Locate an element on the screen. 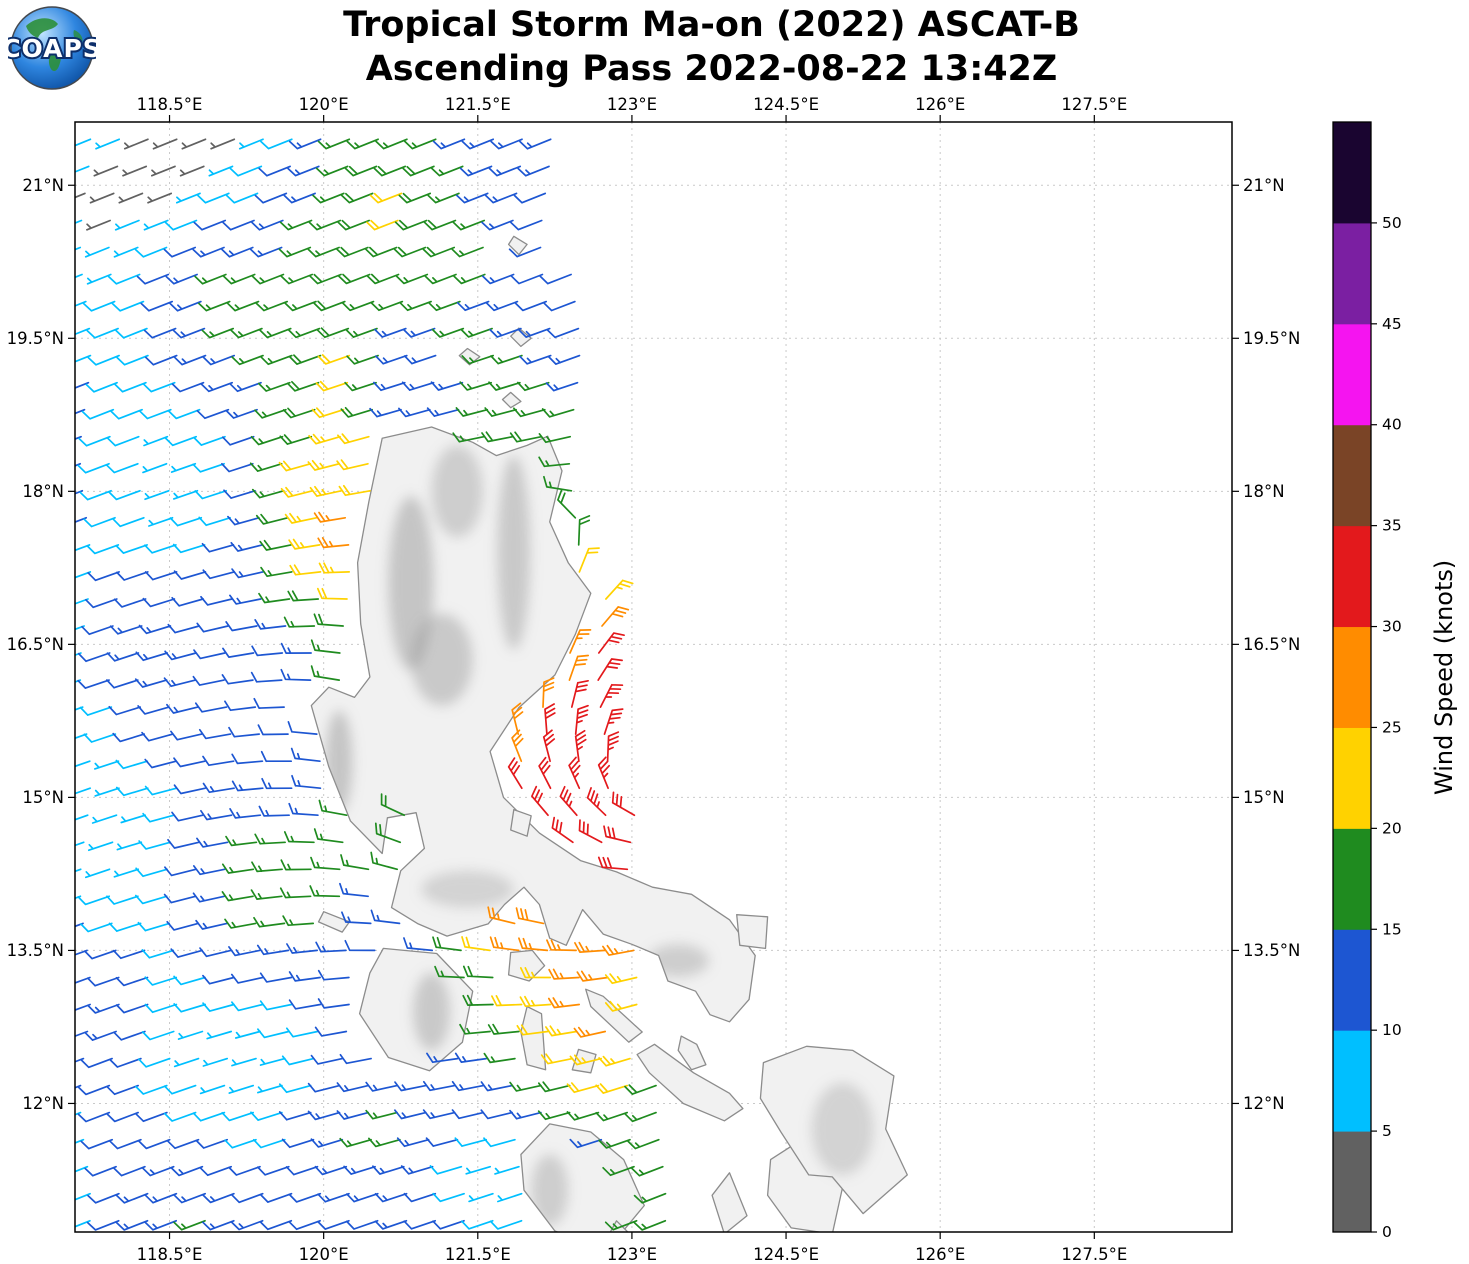 The width and height of the screenshot is (1469, 1264). x-tick-label-top: 118.5°E is located at coordinates (170, 104).